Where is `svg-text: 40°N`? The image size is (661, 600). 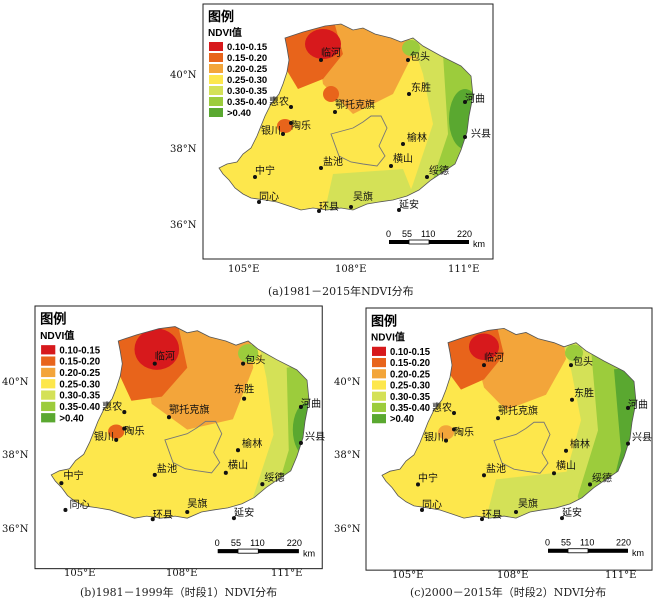
svg-text: 40°N is located at coordinates (15, 382).